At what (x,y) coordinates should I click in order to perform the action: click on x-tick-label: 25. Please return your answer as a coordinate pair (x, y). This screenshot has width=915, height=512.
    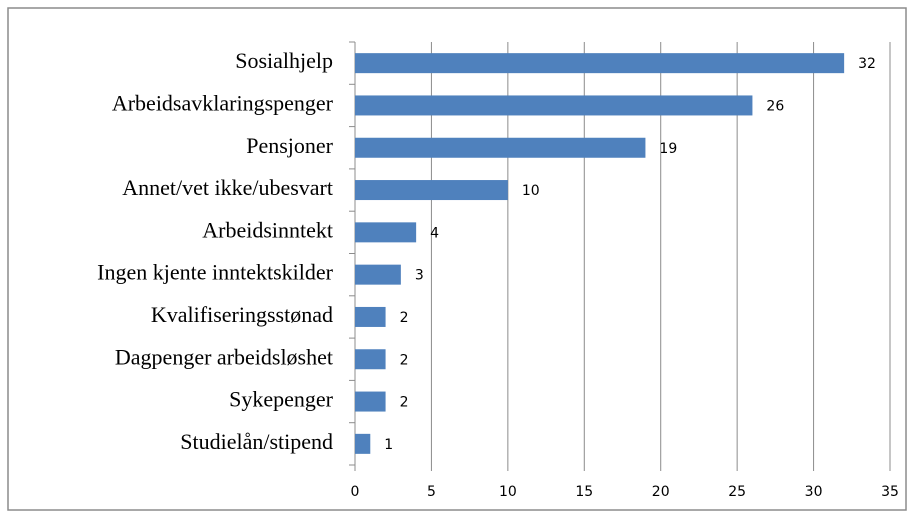
    Looking at the image, I should click on (737, 492).